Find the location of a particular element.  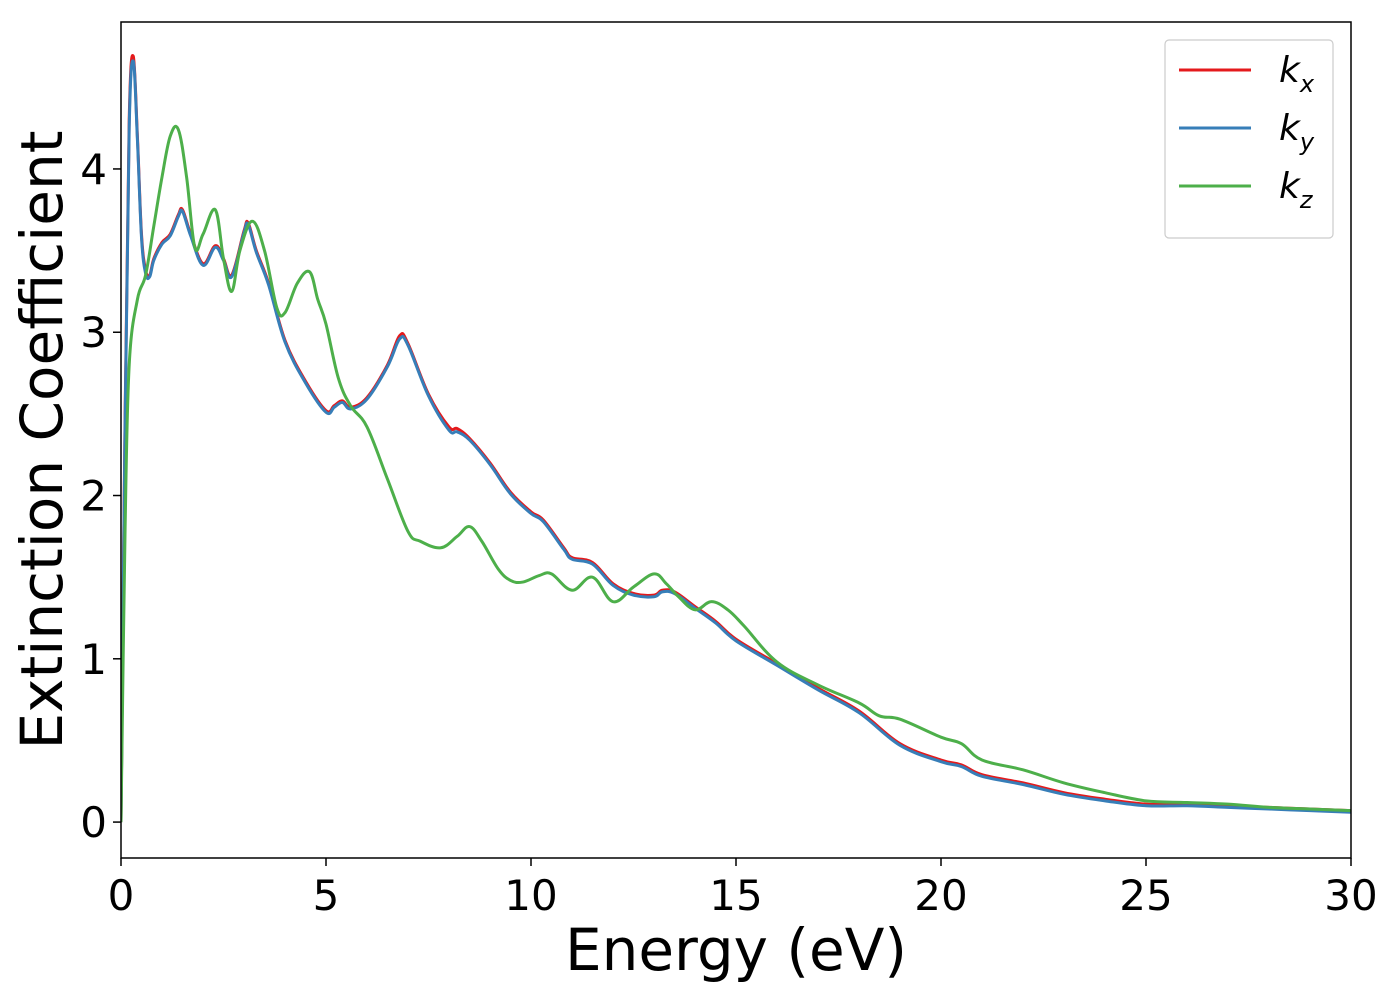

x-tick-label: 0 is located at coordinates (121, 895).